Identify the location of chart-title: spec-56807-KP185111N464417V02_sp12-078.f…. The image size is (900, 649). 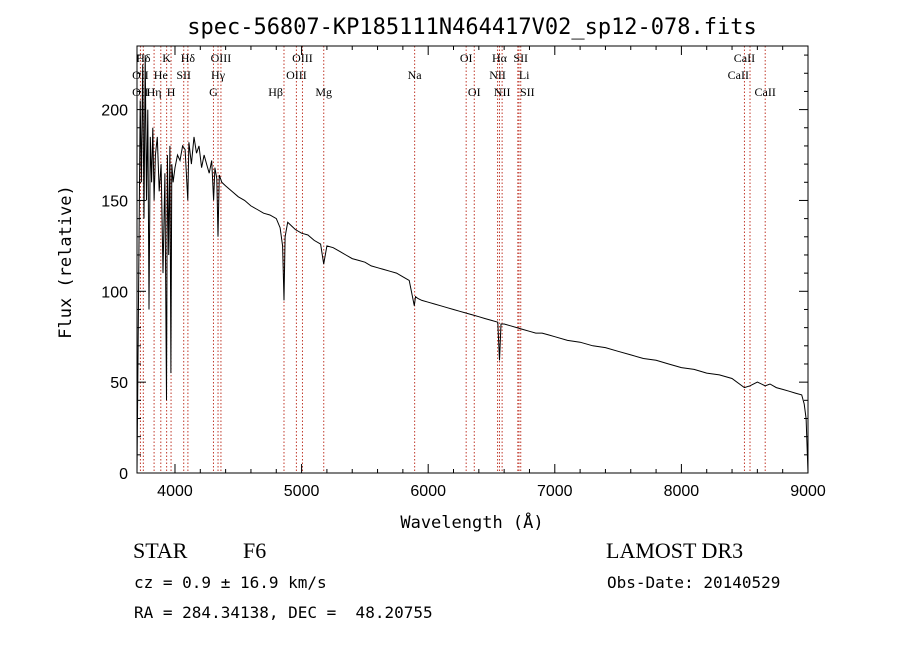
(472, 27).